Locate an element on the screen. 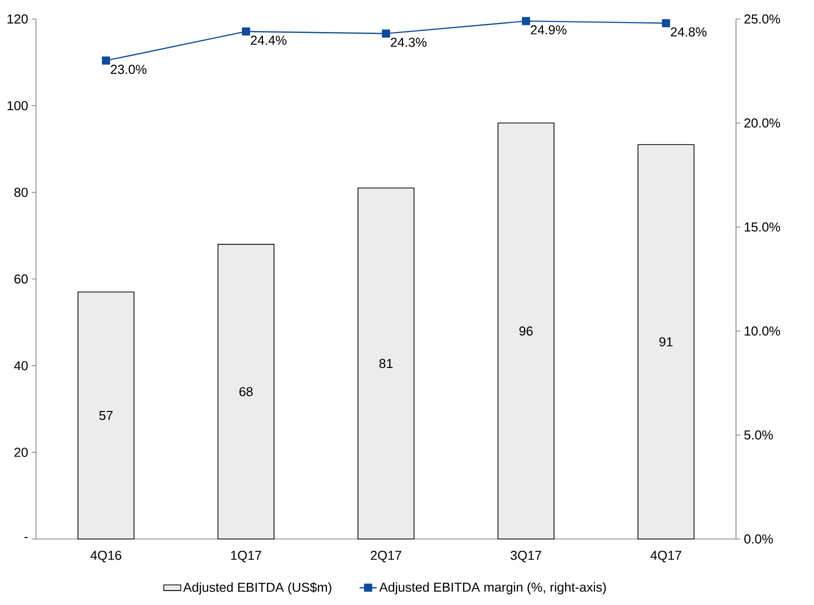  y-tick-label: 120 is located at coordinates (18, 19).